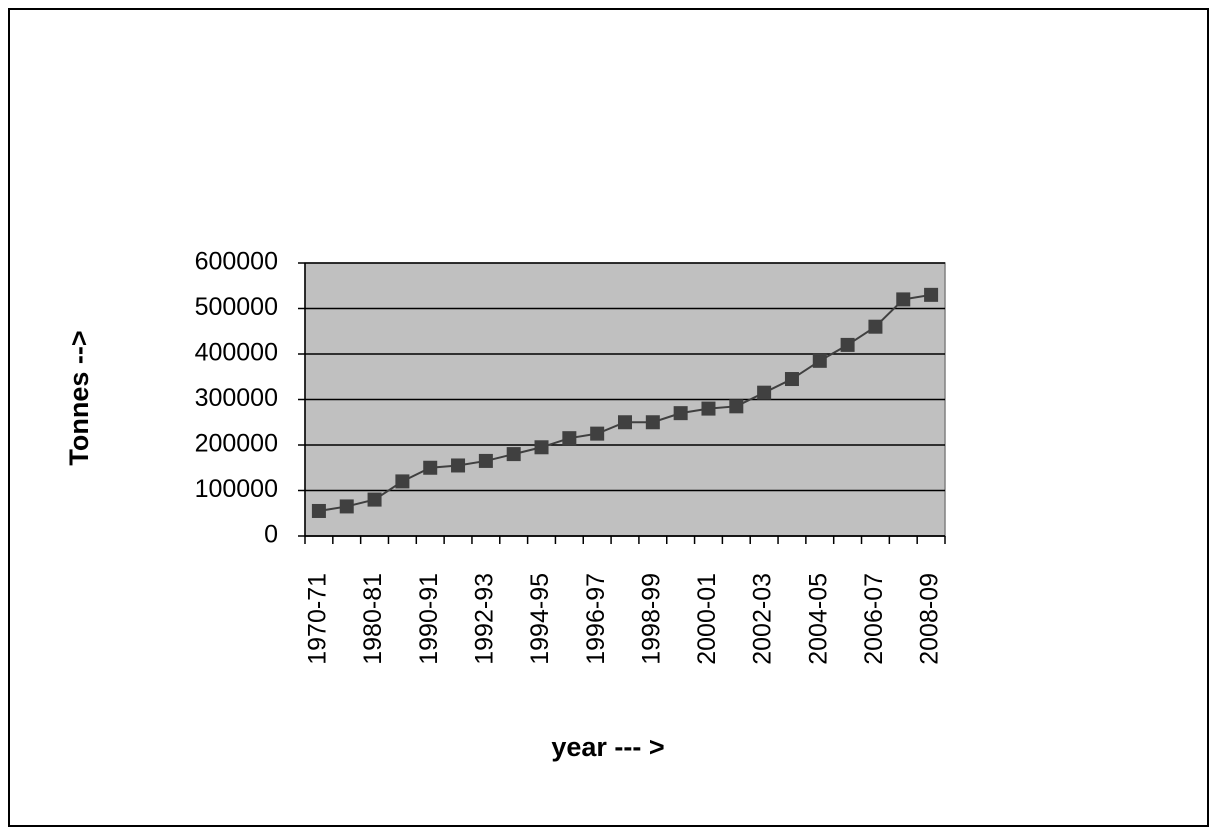 The width and height of the screenshot is (1209, 827). I want to click on x-tick-label: 1994-95, so click(540, 619).